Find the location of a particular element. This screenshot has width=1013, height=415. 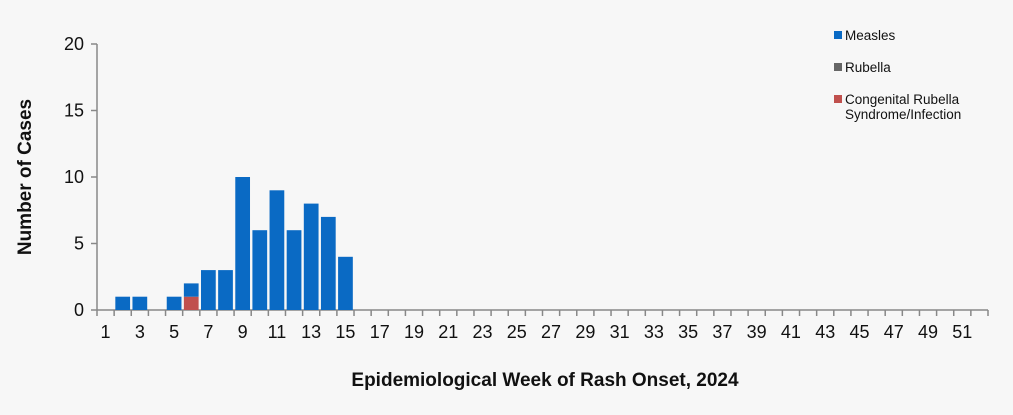

y-axis: 0 5 10 15 20 is located at coordinates (81, 177).